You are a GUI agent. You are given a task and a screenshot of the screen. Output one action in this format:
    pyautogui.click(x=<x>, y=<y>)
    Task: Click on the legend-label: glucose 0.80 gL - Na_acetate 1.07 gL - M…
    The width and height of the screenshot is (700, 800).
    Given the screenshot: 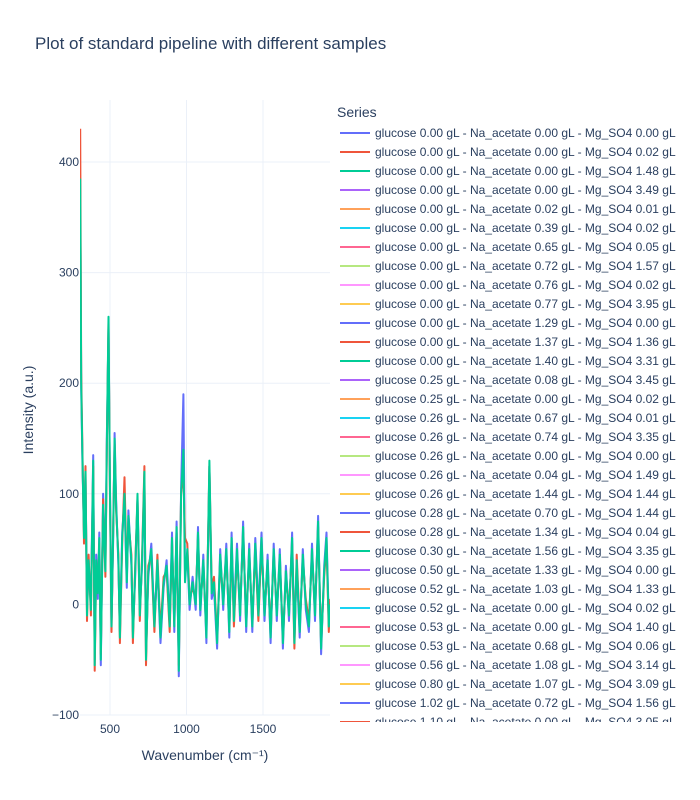 What is the action you would take?
    pyautogui.click(x=525, y=683)
    